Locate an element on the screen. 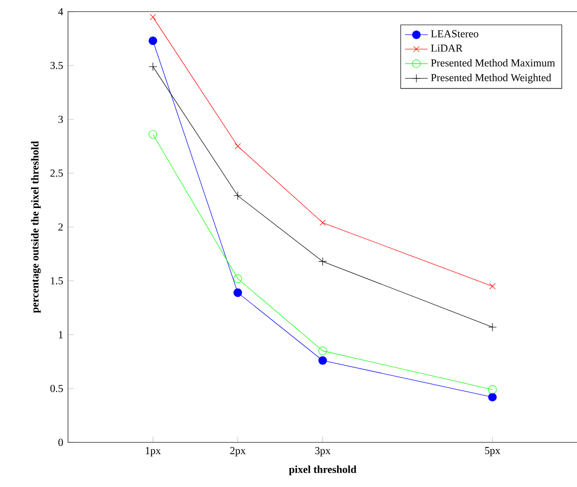 The height and width of the screenshot is (487, 577). y-tick-label: 3 is located at coordinates (60, 119).